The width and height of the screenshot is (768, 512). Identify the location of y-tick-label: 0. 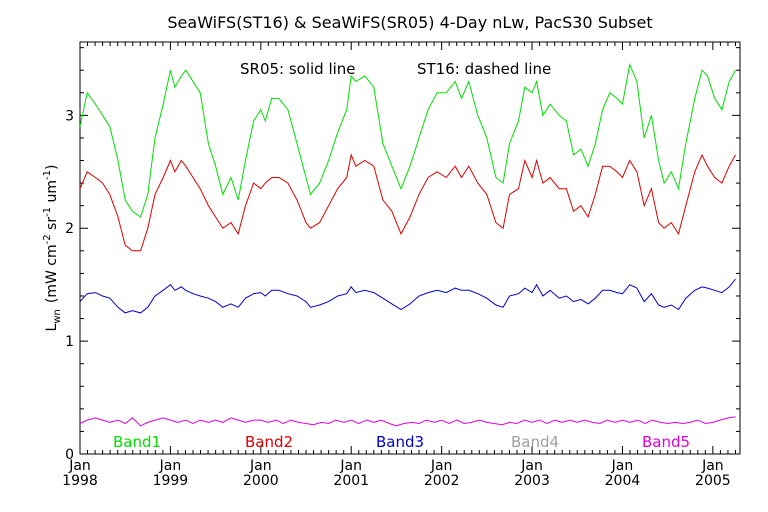
(69, 455).